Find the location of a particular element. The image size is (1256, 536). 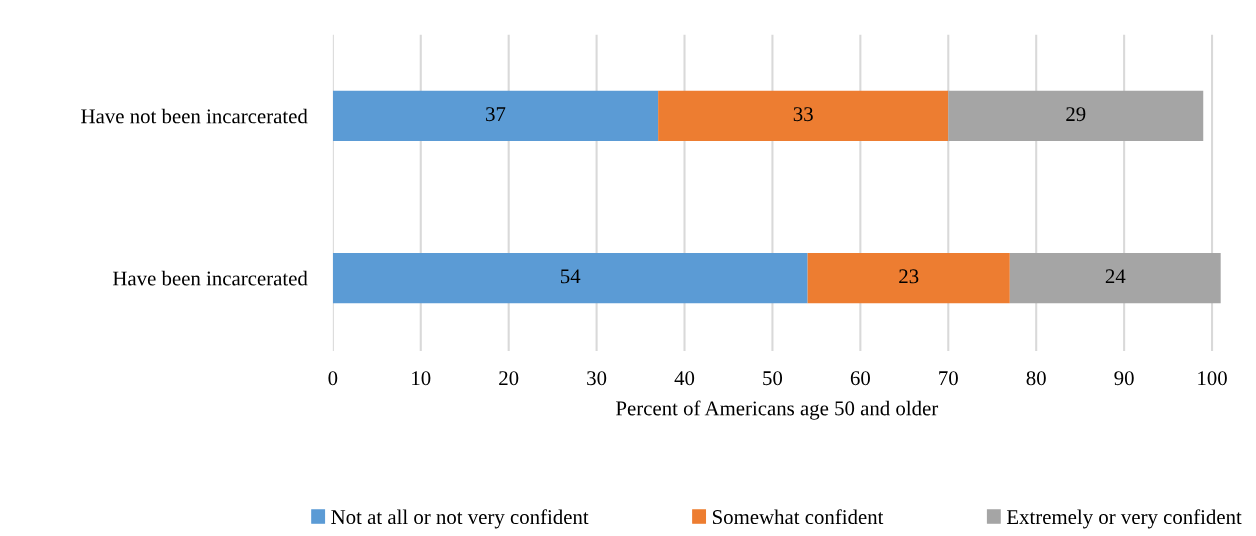

legend-label: Extremely or very confident is located at coordinates (1124, 519).